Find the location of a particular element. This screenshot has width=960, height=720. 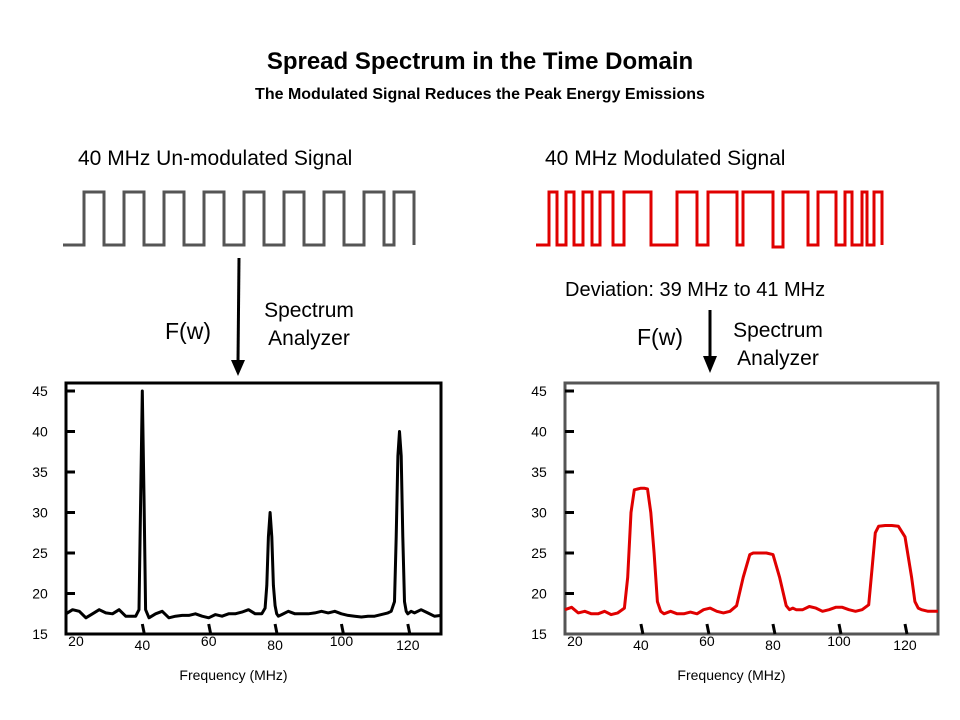

right-transform-label: F(w) is located at coordinates (660, 337).